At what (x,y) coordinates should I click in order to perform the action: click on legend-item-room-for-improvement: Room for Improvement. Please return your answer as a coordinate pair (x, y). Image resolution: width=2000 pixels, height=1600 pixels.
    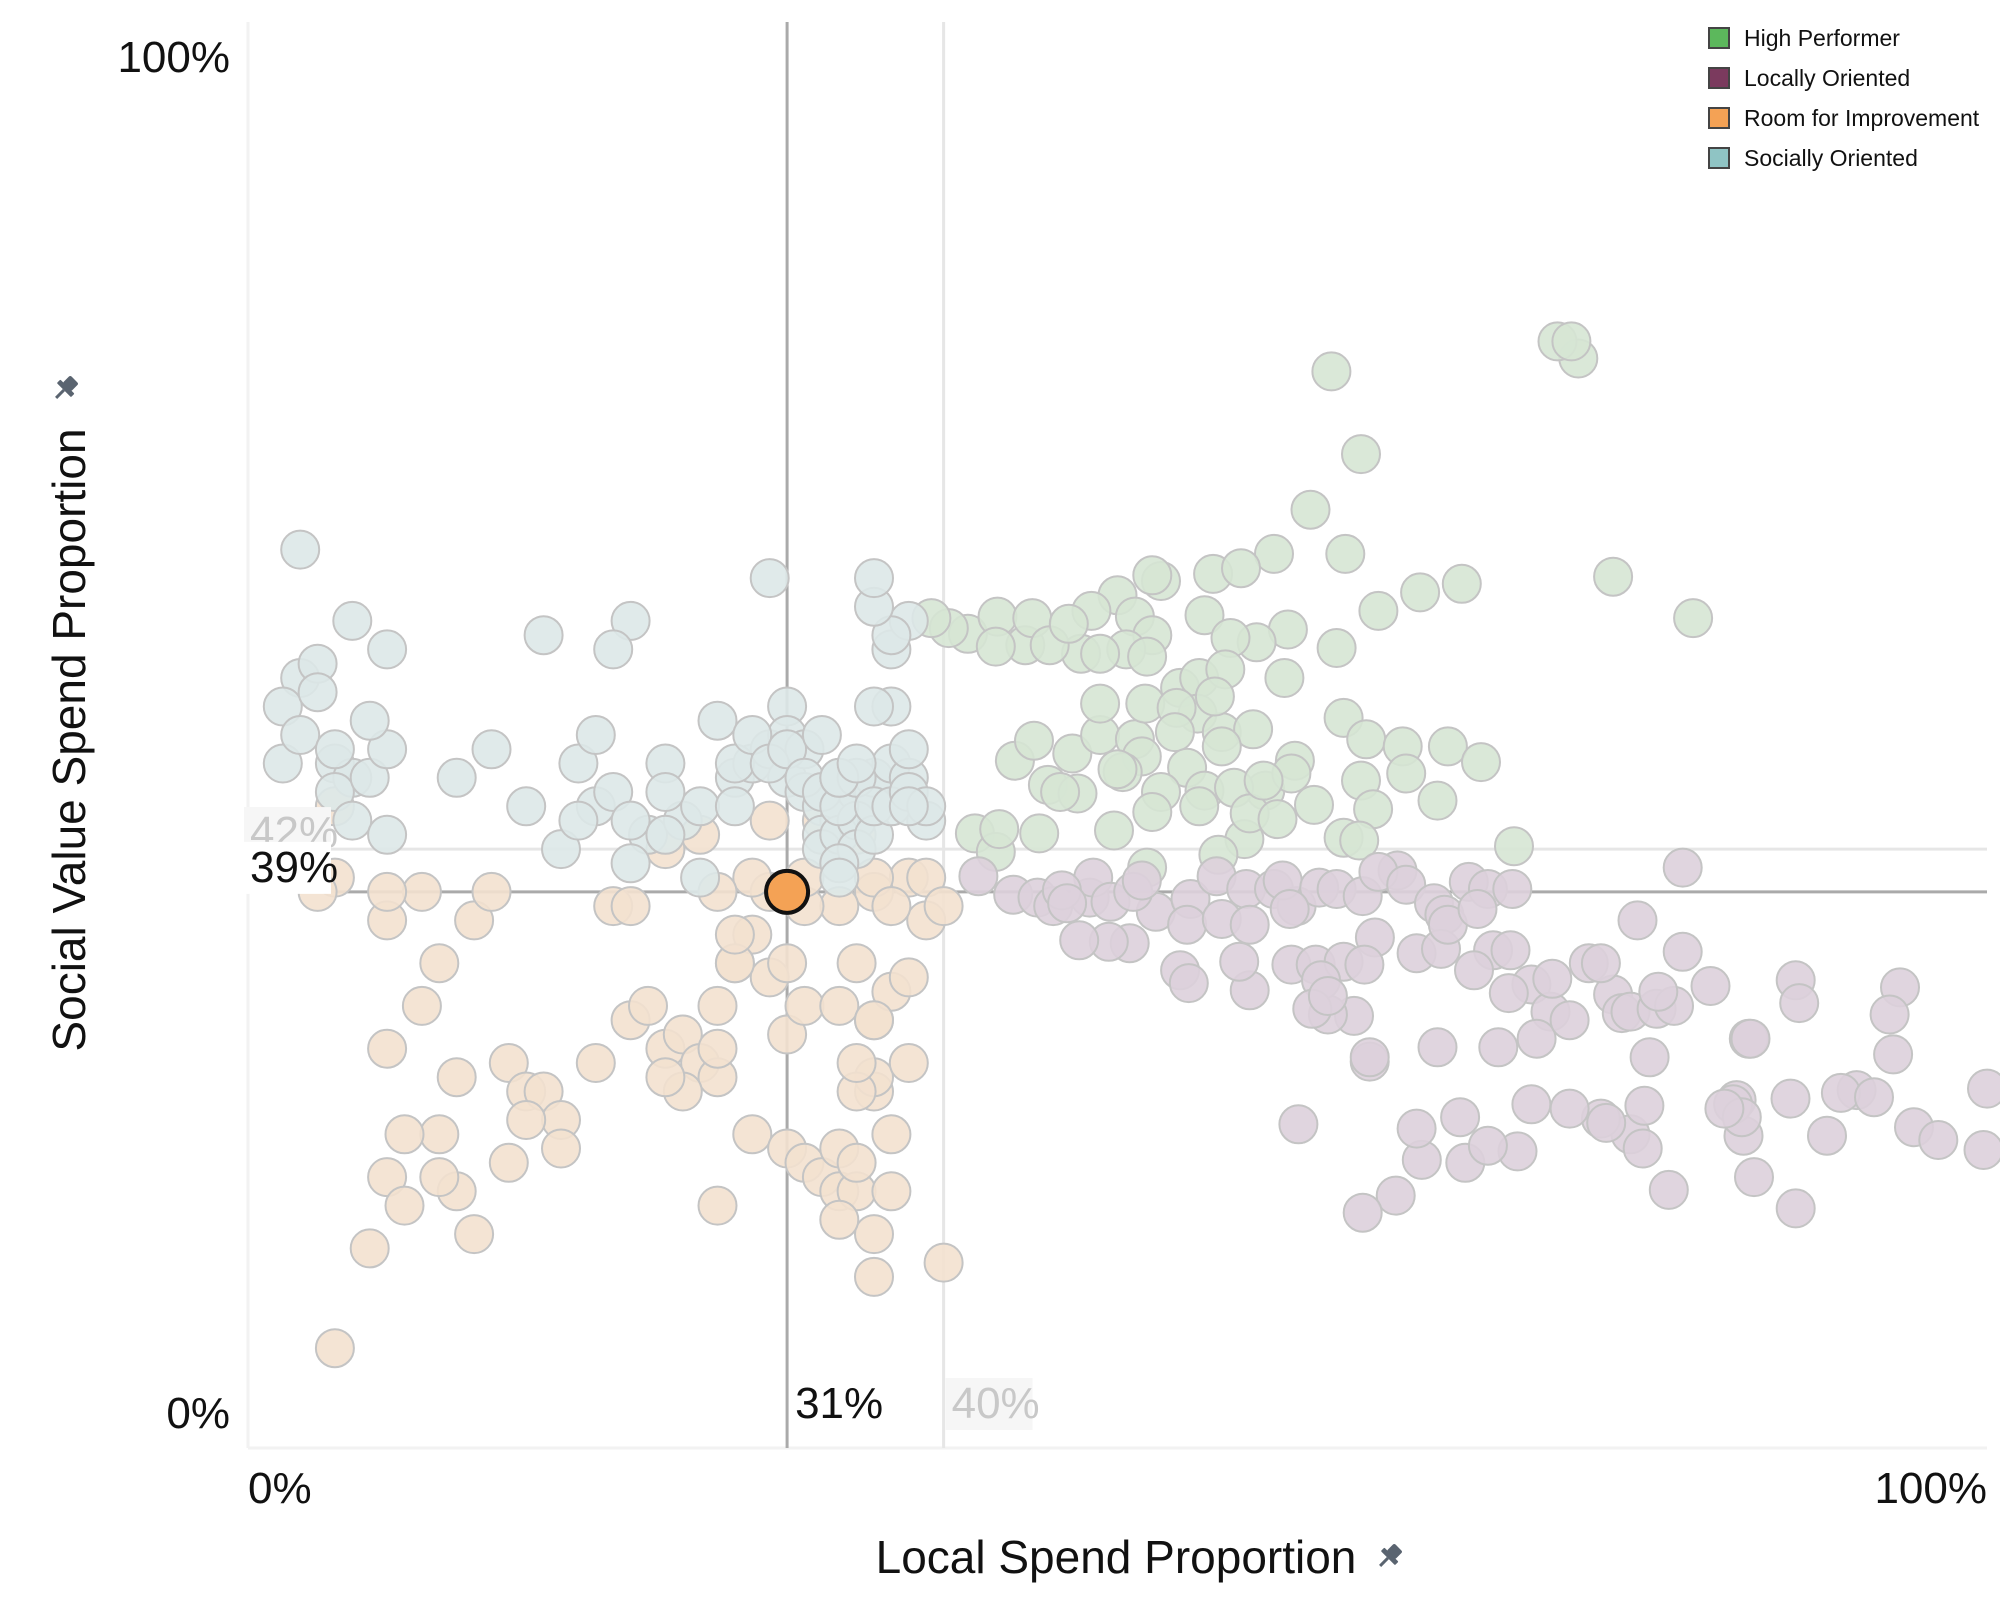
    Looking at the image, I should click on (1843, 118).